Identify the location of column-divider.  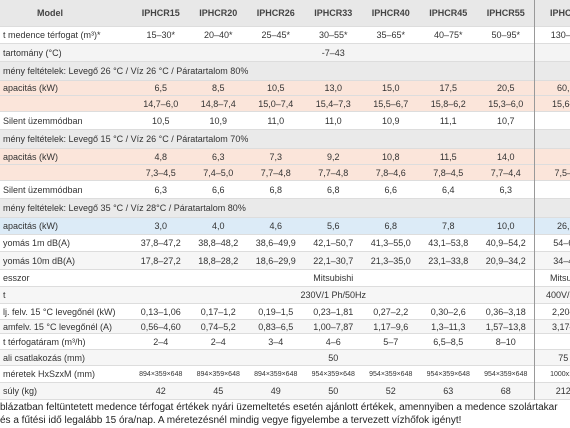
(534, 200).